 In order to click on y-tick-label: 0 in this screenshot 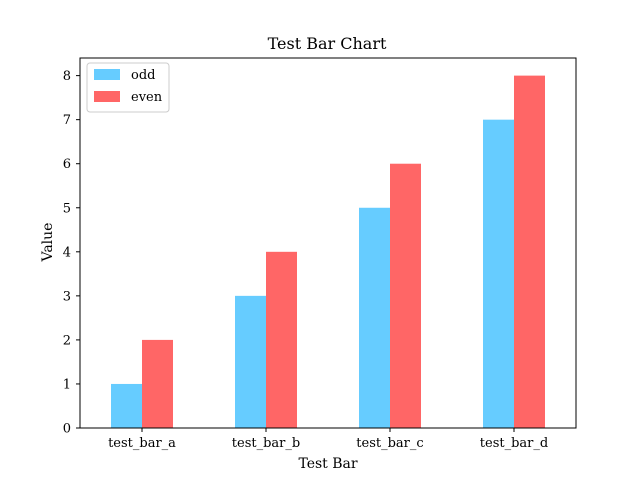, I will do `click(67, 429)`.